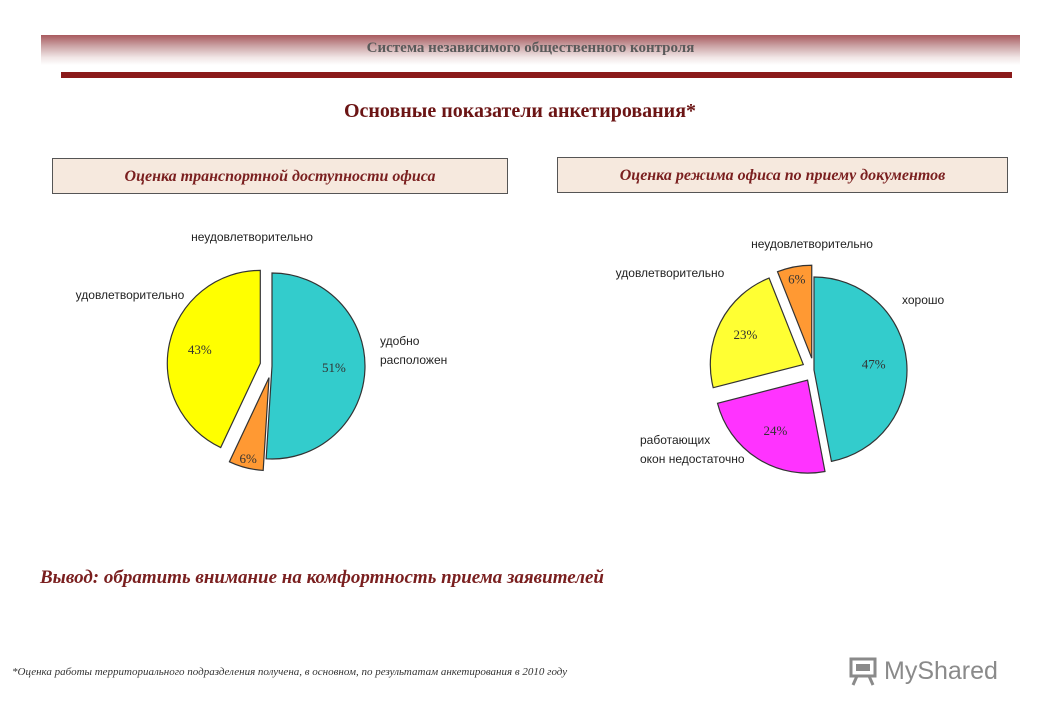 This screenshot has height=720, width=1040. Describe the element at coordinates (334, 367) in the screenshot. I see `pie1-value-label-0: 51%` at that location.